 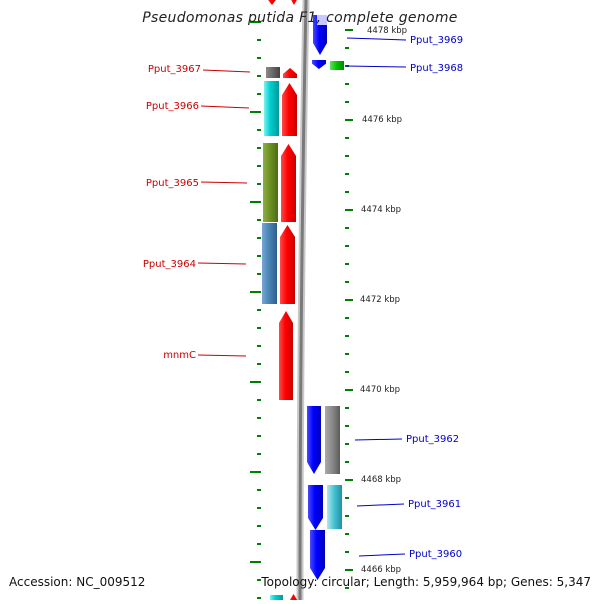 I want to click on scale-label: 4474 kbp, so click(x=381, y=210).